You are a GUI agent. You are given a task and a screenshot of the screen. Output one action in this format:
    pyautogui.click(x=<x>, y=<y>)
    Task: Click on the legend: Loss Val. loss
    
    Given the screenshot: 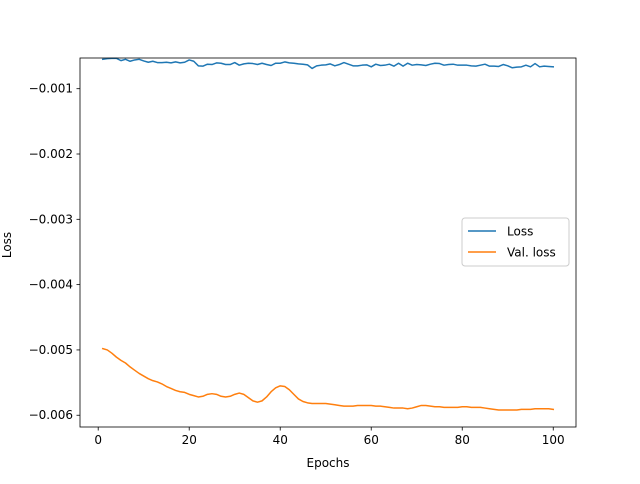 What is the action you would take?
    pyautogui.click(x=515, y=242)
    